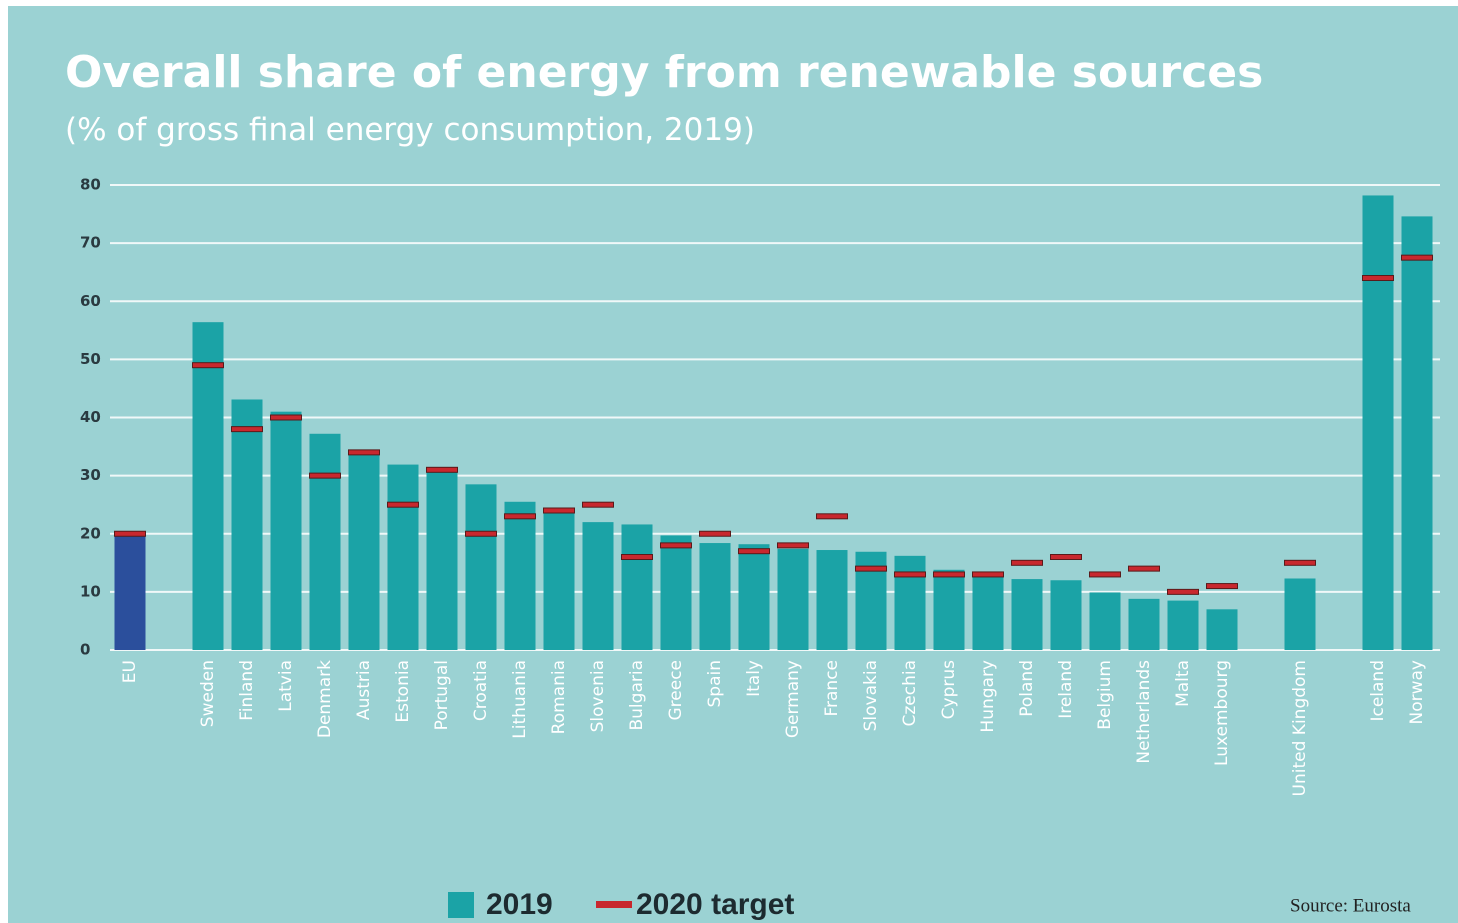  Describe the element at coordinates (90, 533) in the screenshot. I see `y-tick-label: 20` at that location.